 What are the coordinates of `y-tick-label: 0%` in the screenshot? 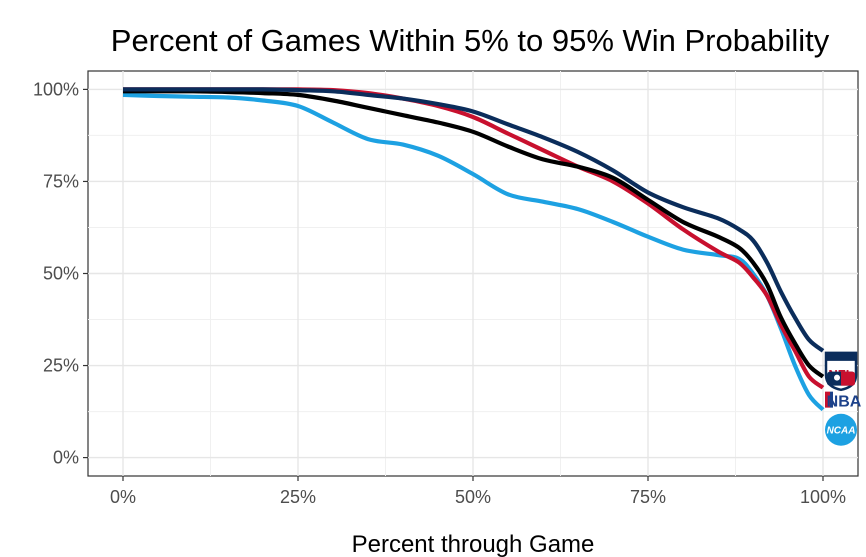 It's located at (66, 458).